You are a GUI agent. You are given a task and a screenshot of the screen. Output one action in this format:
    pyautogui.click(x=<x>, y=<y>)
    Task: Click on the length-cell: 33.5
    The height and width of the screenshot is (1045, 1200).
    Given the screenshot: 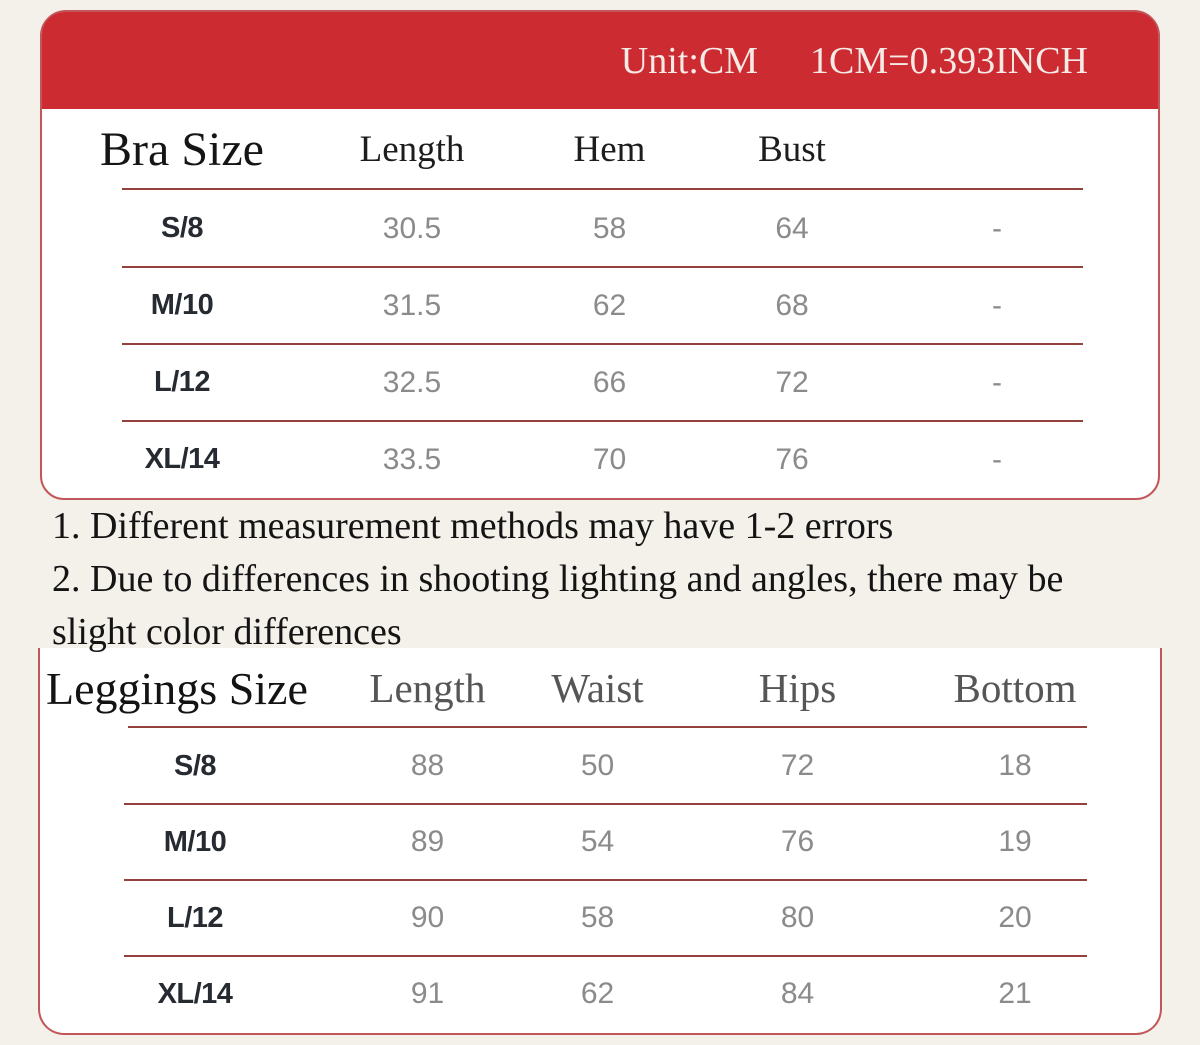 What is the action you would take?
    pyautogui.click(x=412, y=459)
    